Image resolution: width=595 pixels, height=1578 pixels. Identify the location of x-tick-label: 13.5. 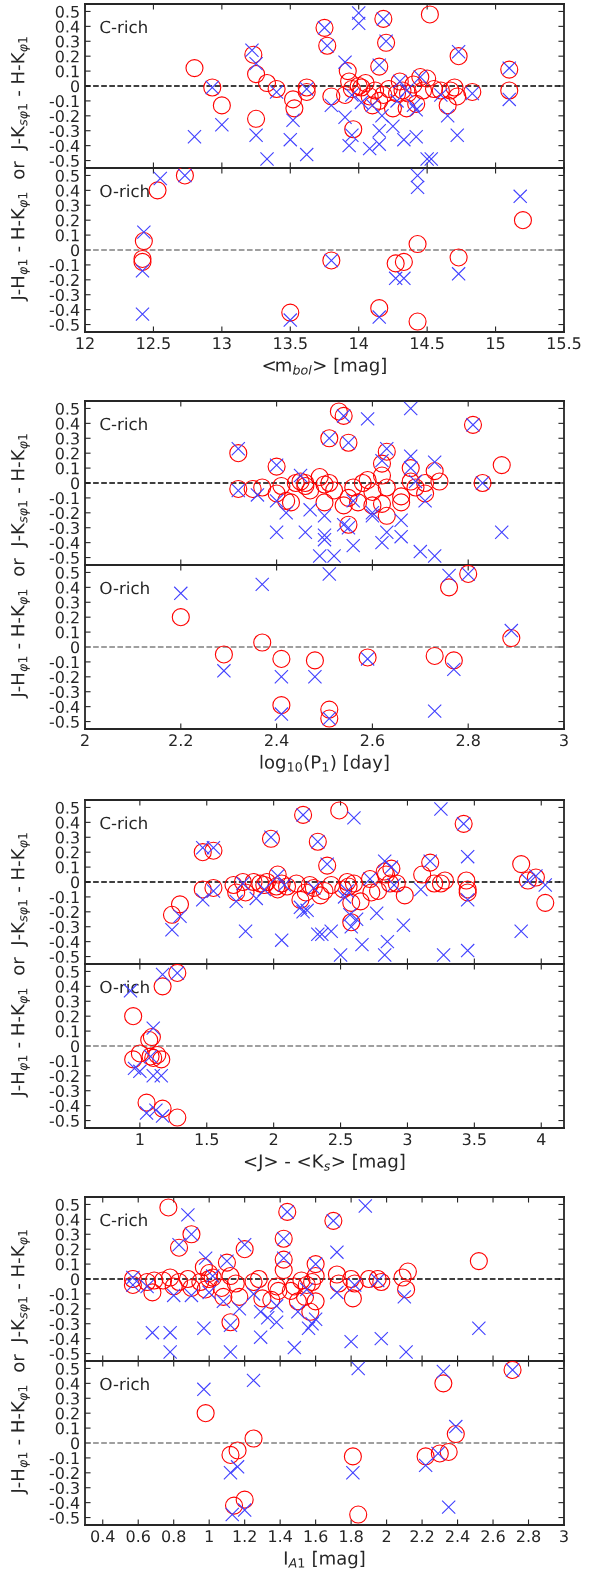
(290, 343).